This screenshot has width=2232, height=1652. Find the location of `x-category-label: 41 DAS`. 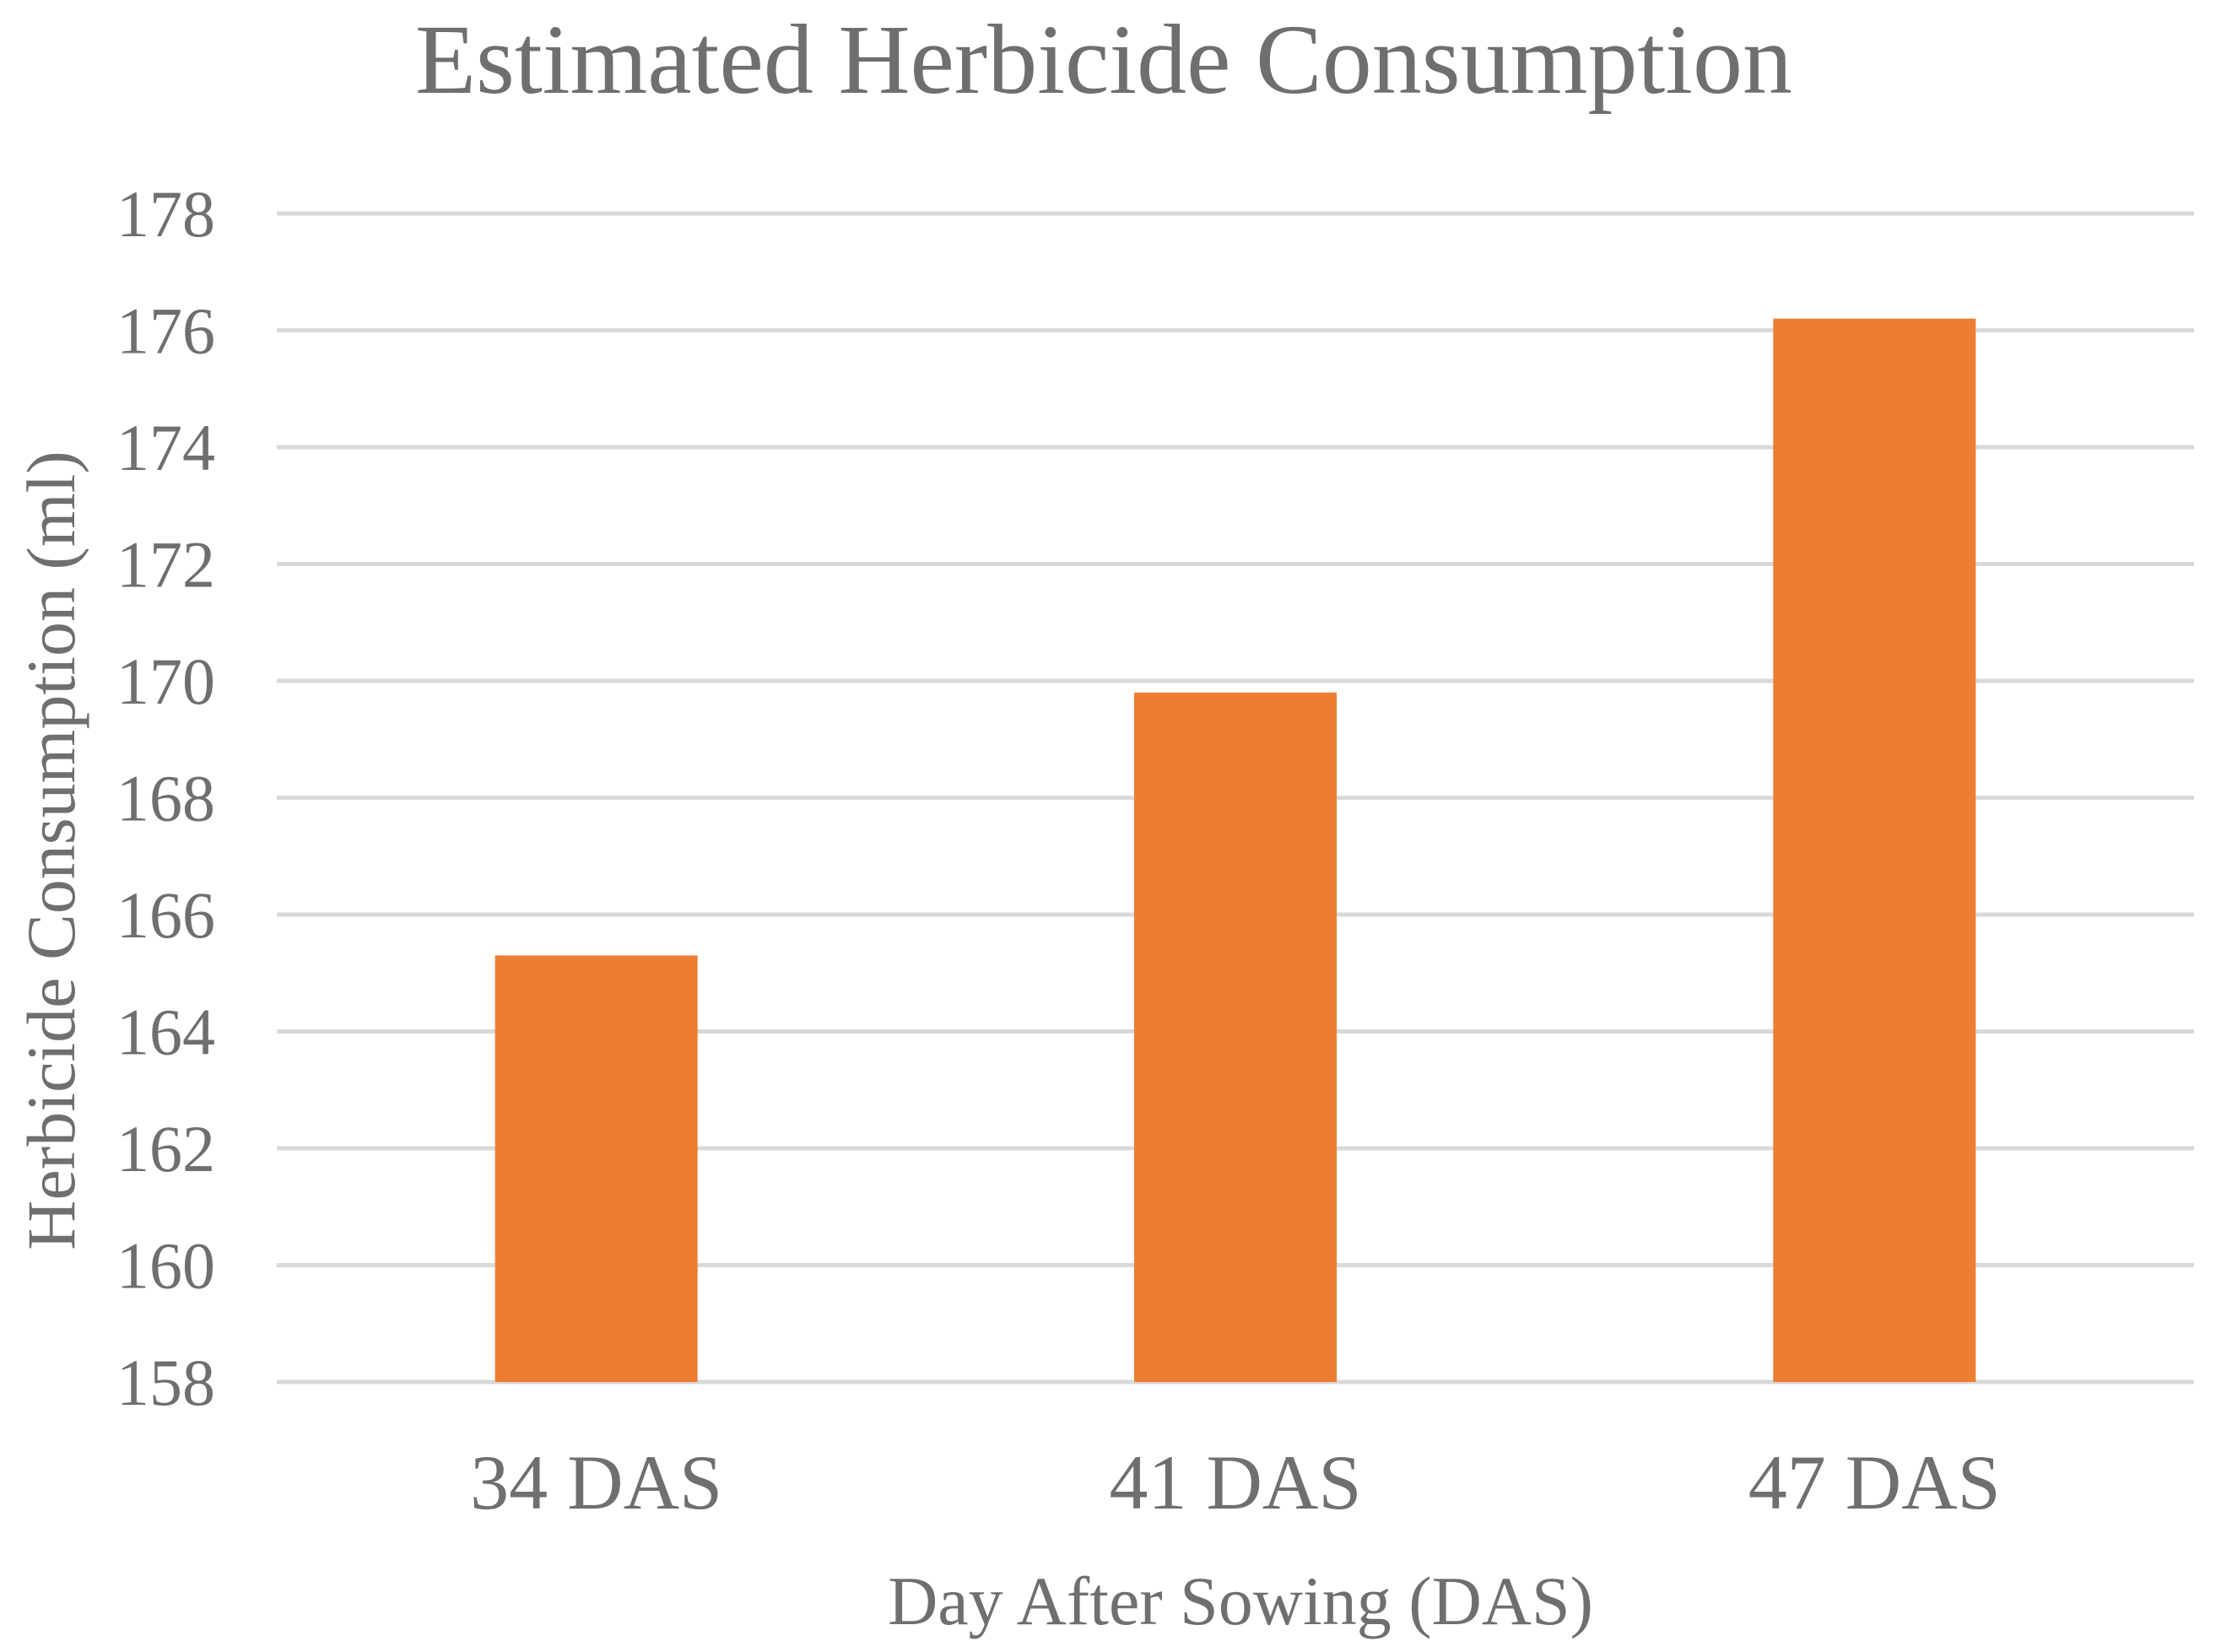

x-category-label: 41 DAS is located at coordinates (1235, 1482).